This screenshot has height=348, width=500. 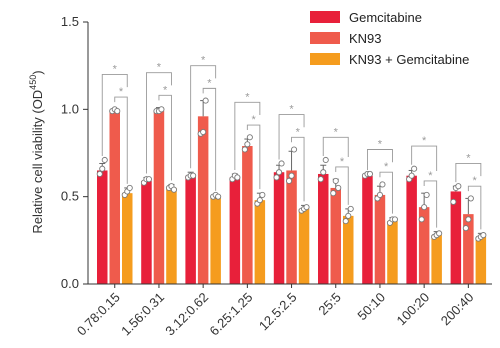 What do you see at coordinates (278, 312) in the screenshot?
I see `x-tick-label: 12.5:2.5` at bounding box center [278, 312].